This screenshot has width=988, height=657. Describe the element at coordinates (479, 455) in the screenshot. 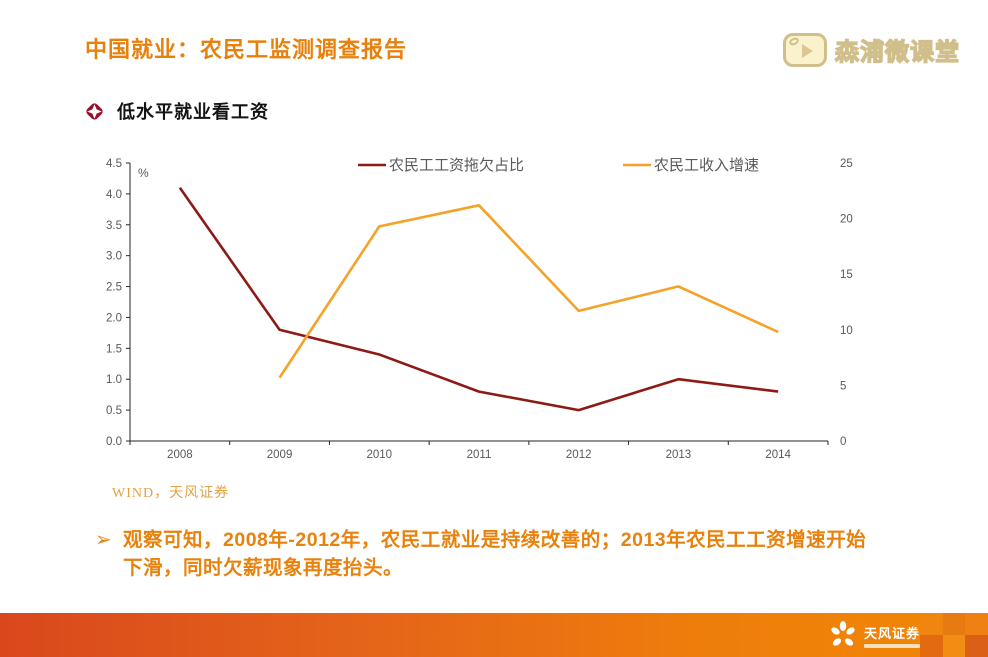

I see `x-axis-tick-label: 2011` at that location.